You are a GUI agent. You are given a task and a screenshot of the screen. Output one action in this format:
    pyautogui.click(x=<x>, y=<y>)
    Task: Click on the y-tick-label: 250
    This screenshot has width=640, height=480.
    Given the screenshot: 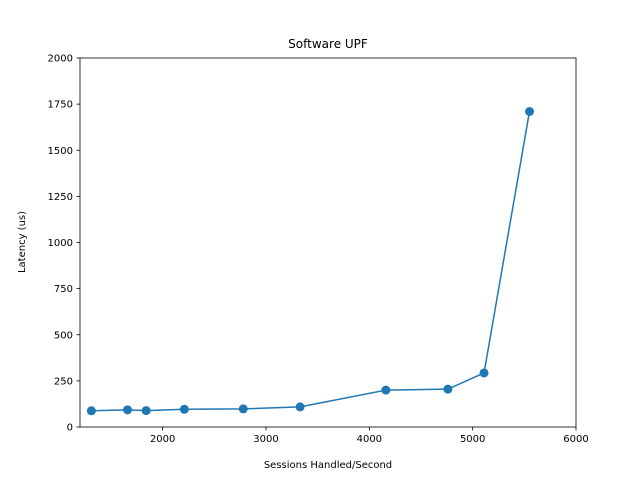 What is the action you would take?
    pyautogui.click(x=63, y=381)
    